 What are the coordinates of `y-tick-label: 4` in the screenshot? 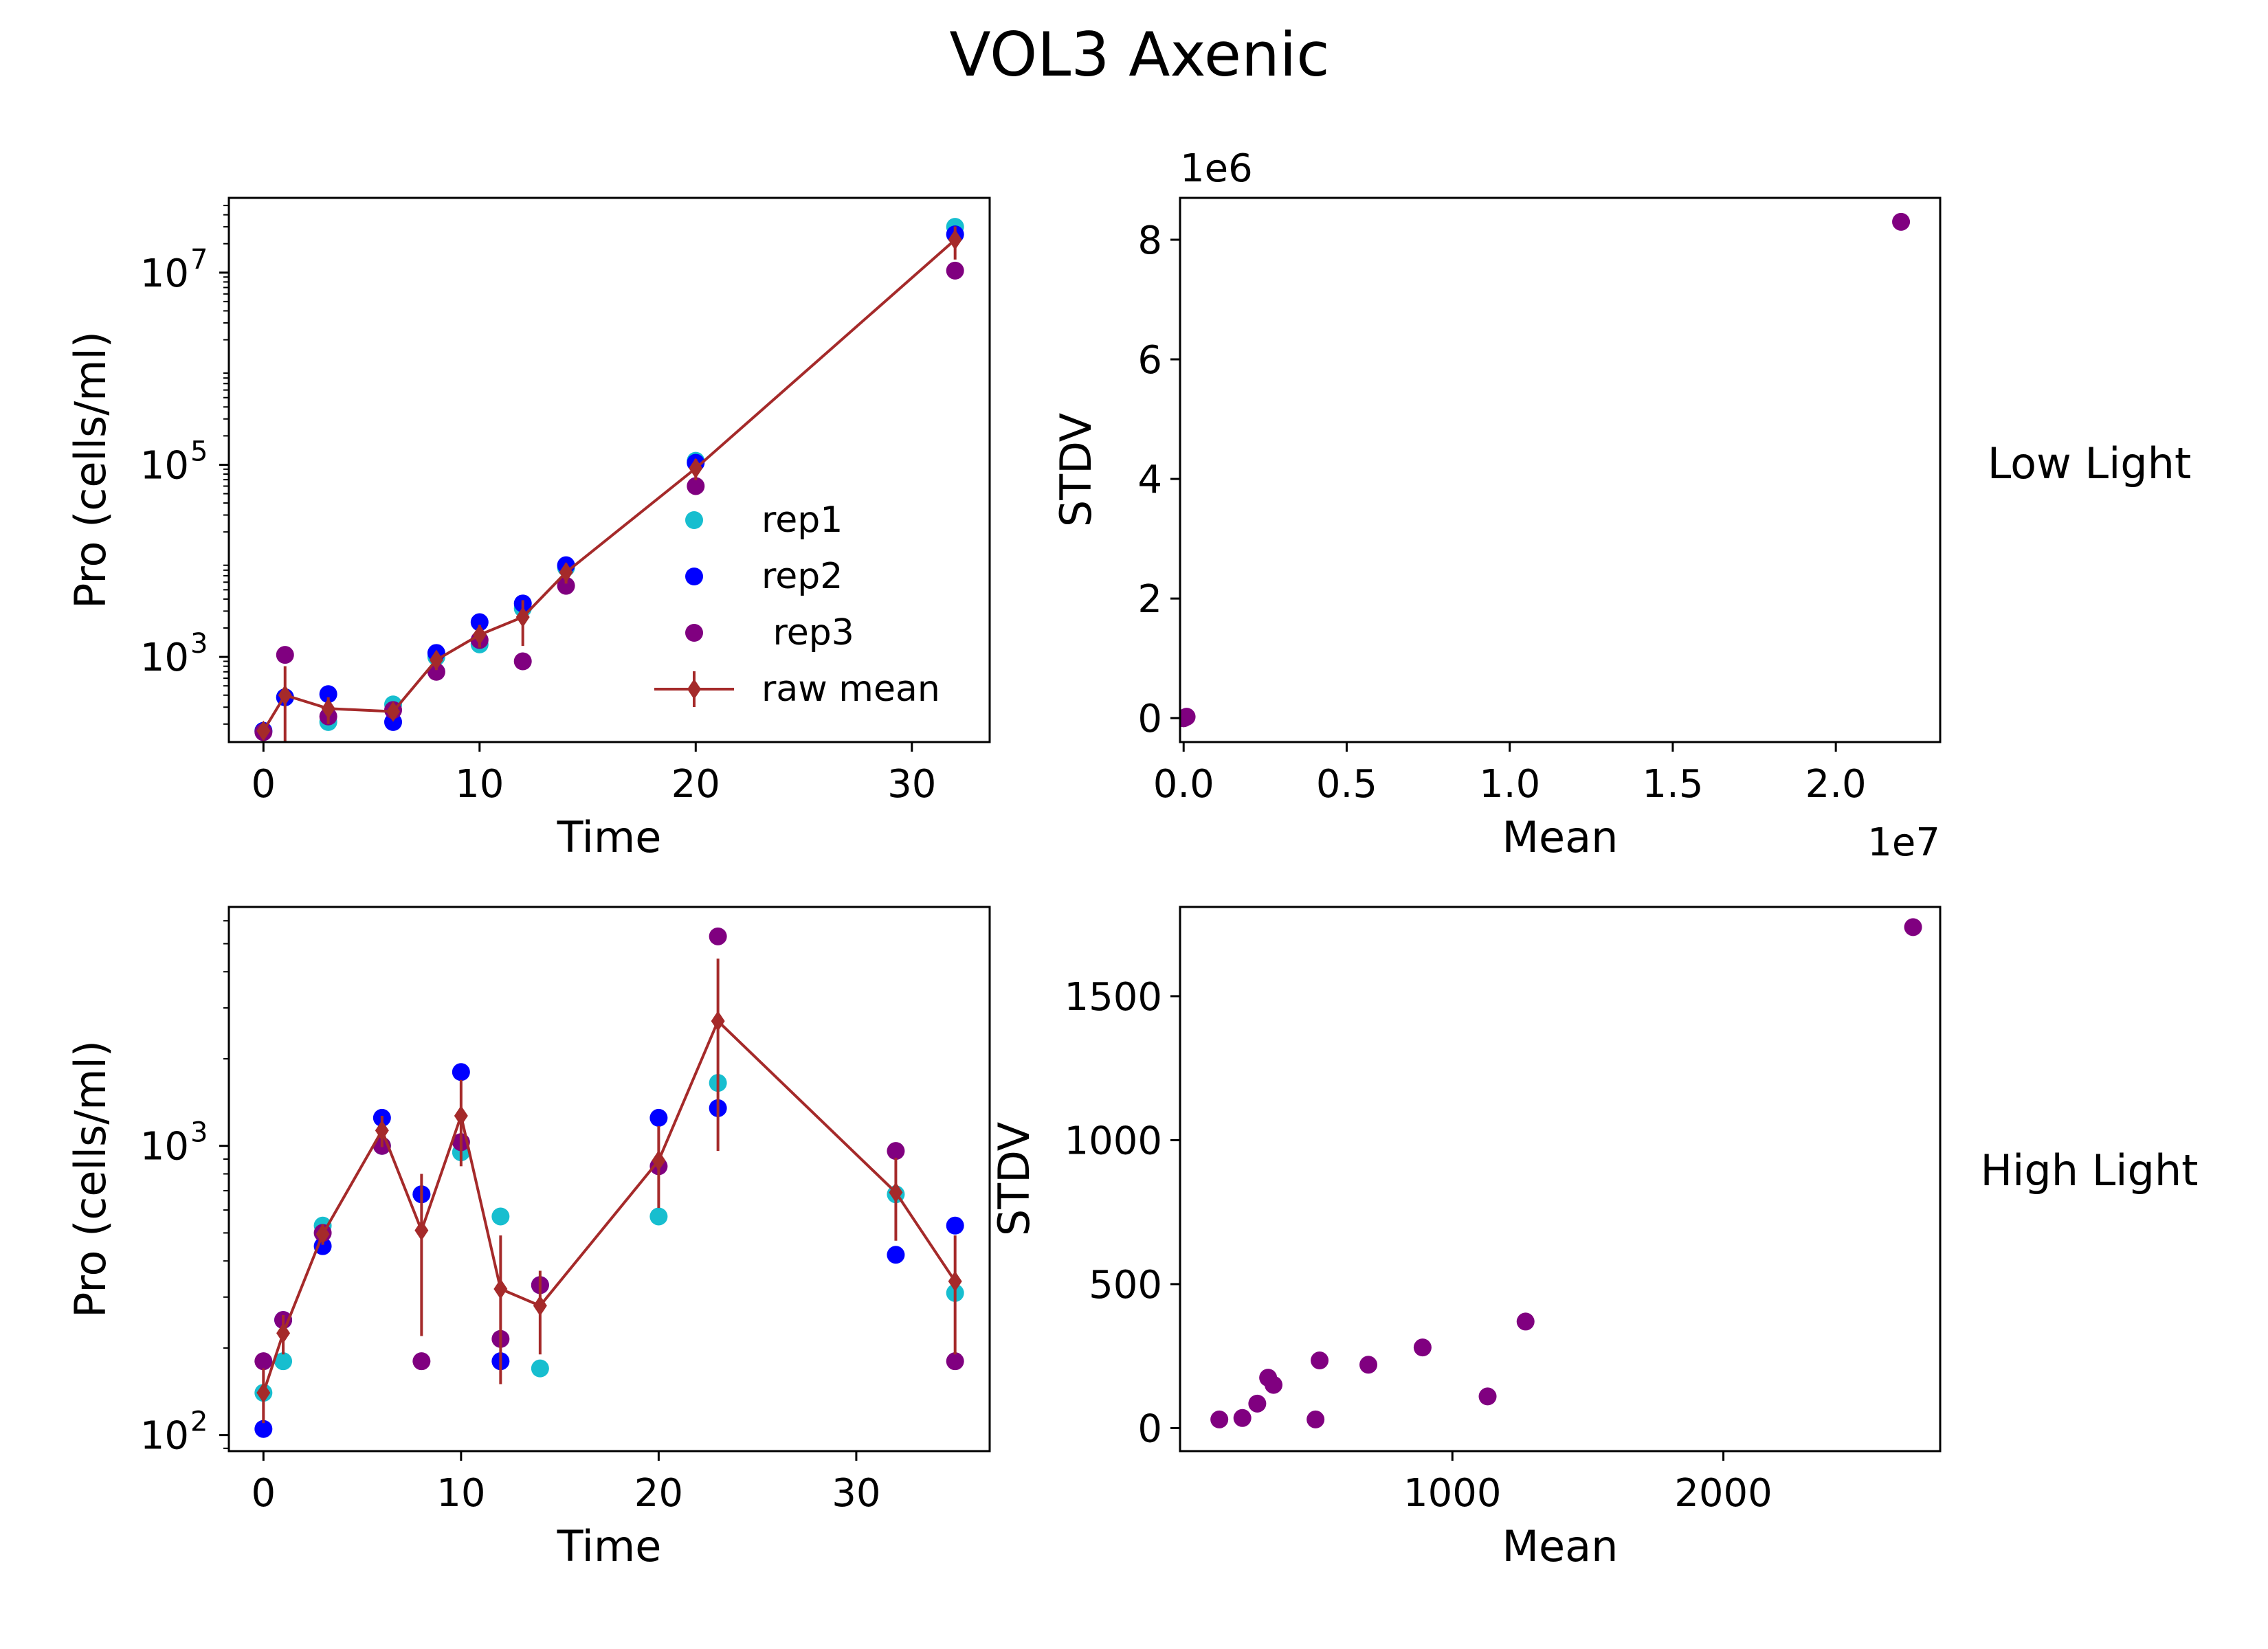 It's located at (1149, 480).